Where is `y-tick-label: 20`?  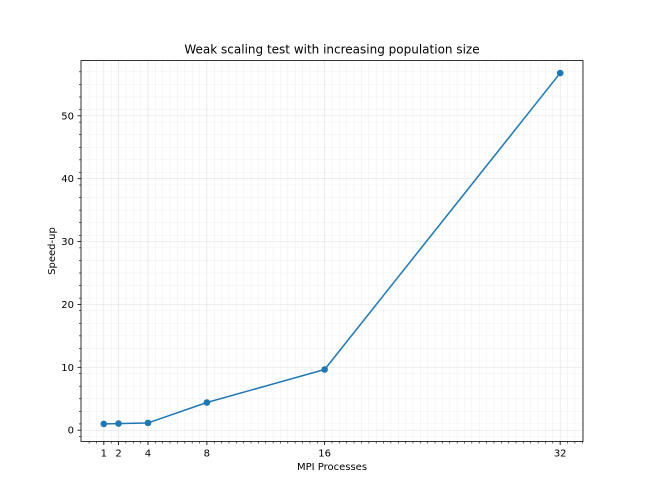 y-tick-label: 20 is located at coordinates (67, 305).